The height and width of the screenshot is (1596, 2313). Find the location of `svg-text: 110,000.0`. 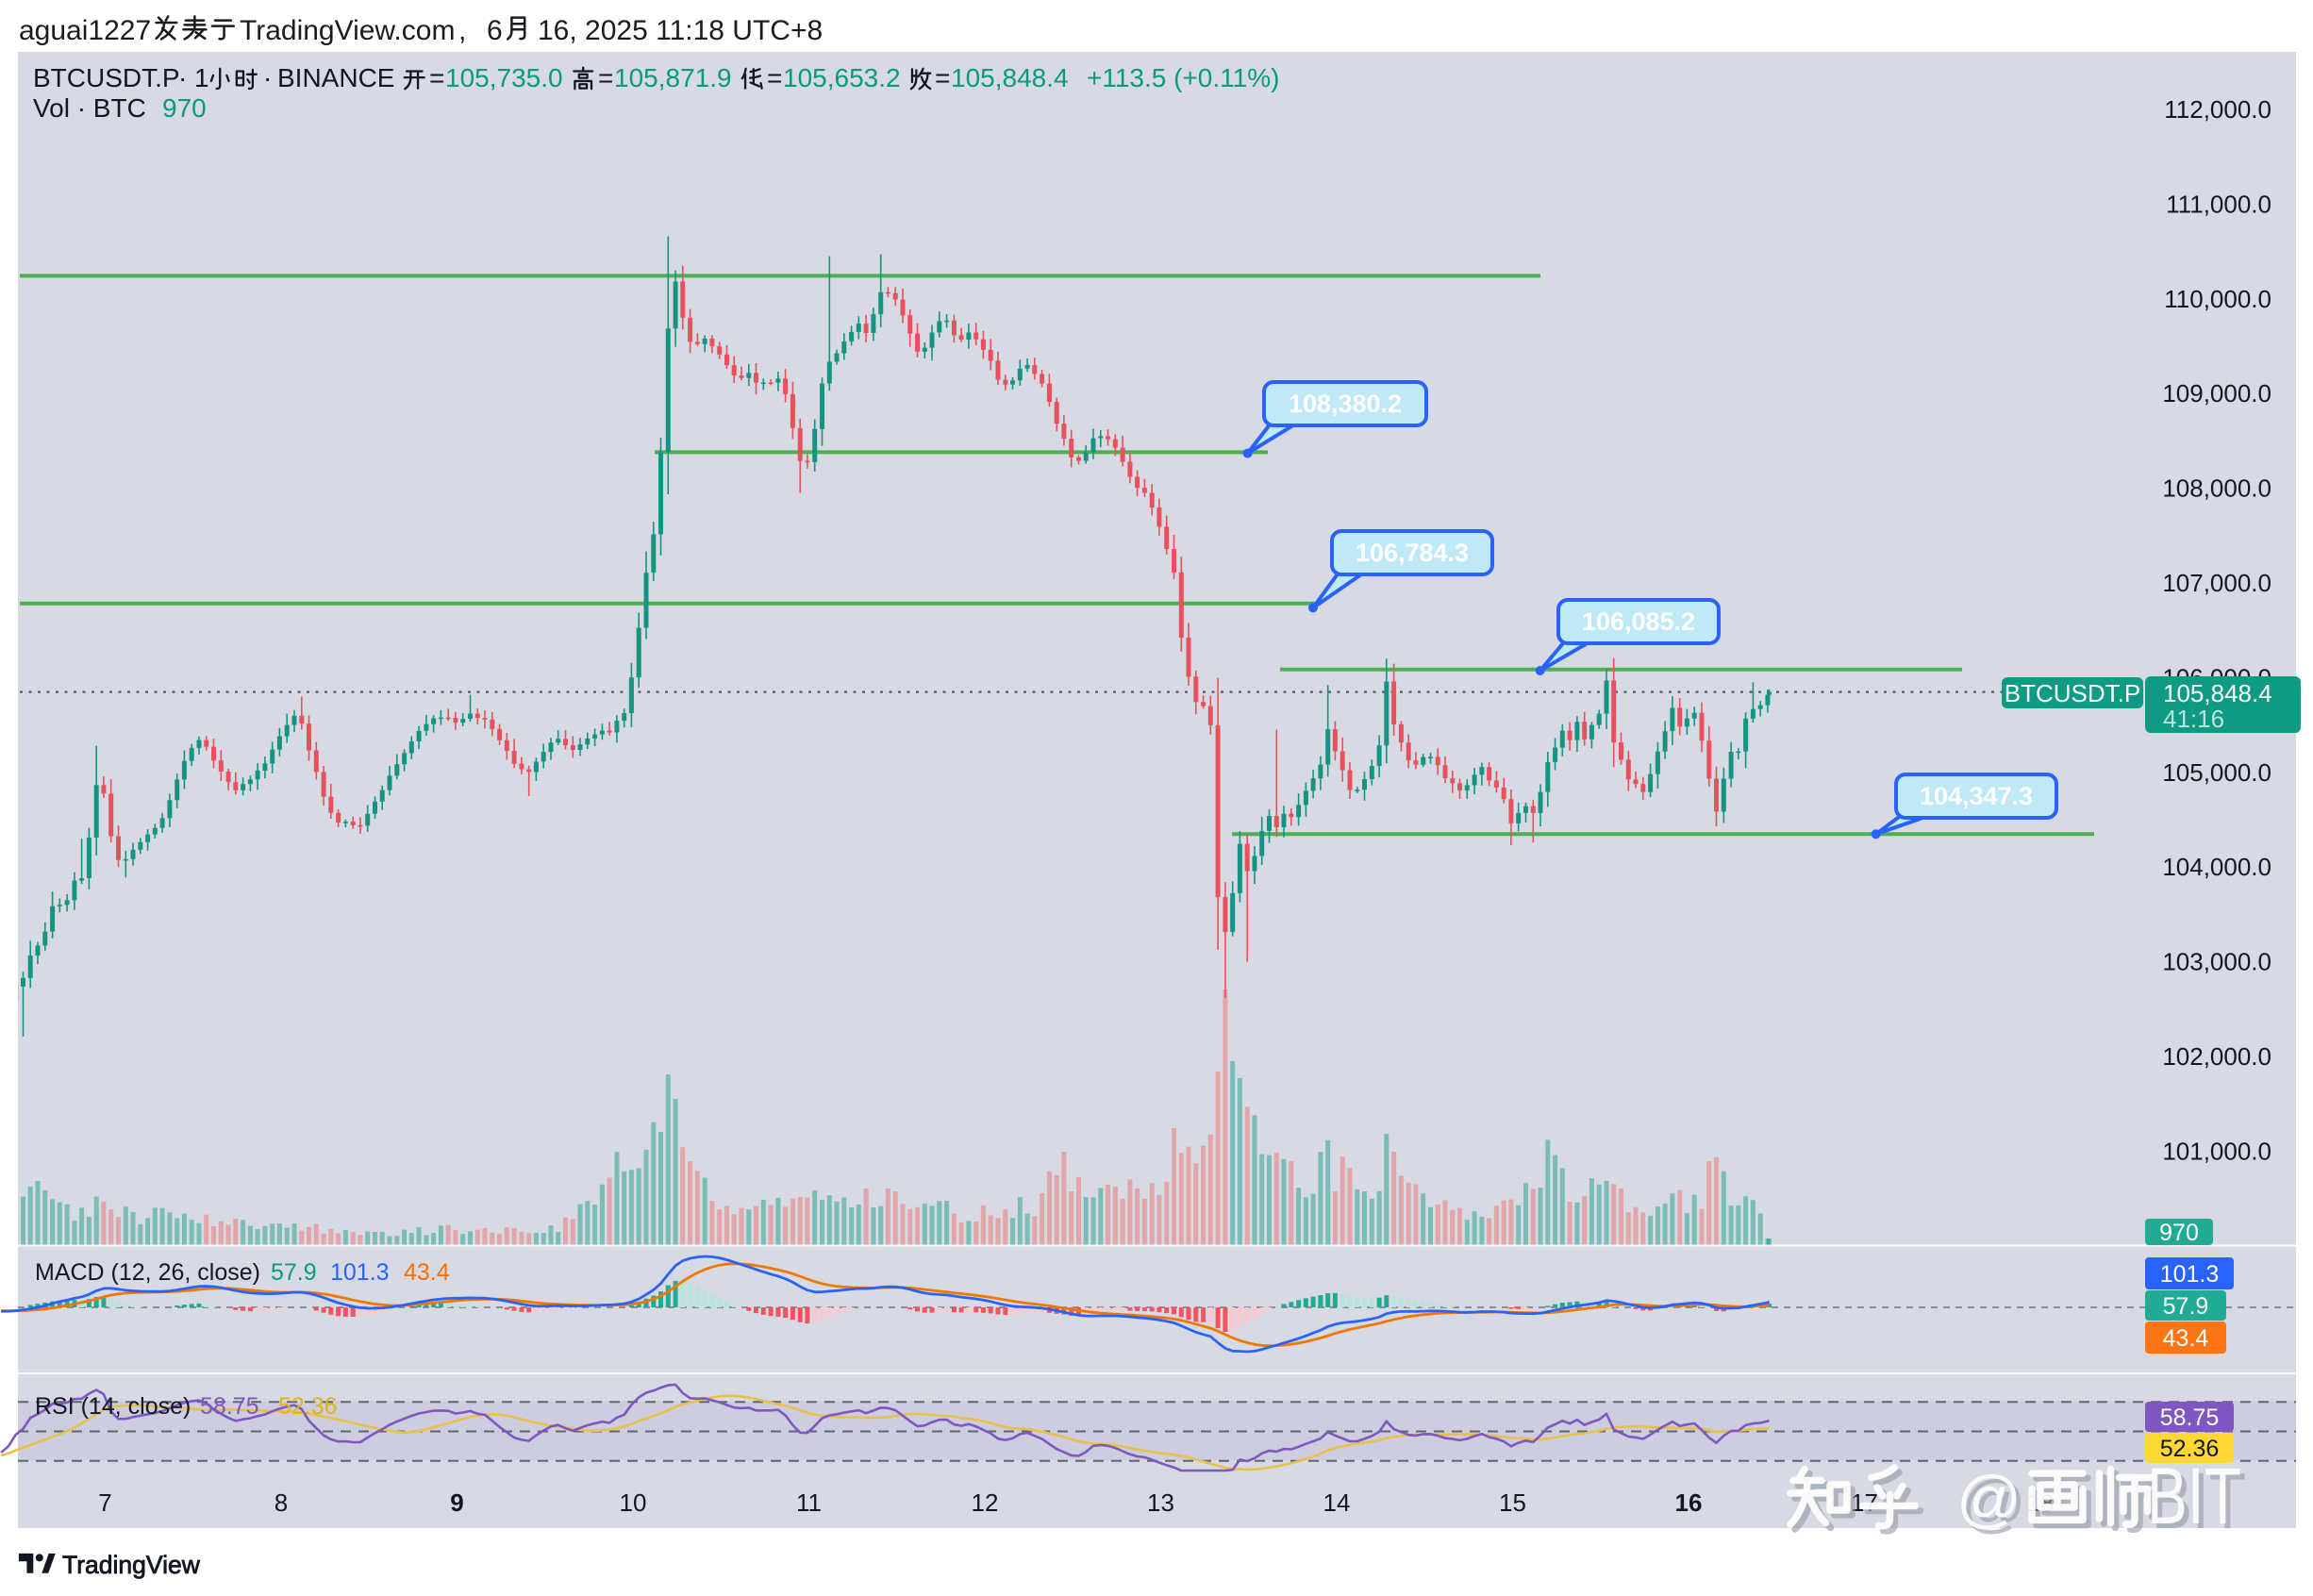

svg-text: 110,000.0 is located at coordinates (2217, 299).